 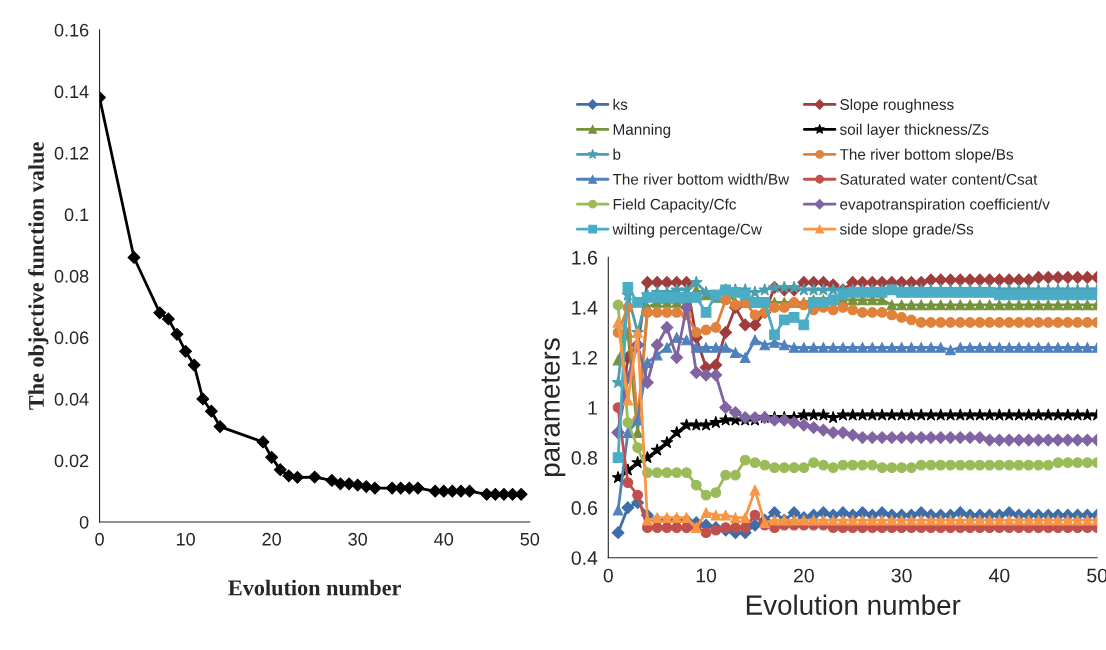 I want to click on y-tick-label: 1.4, so click(x=585, y=308).